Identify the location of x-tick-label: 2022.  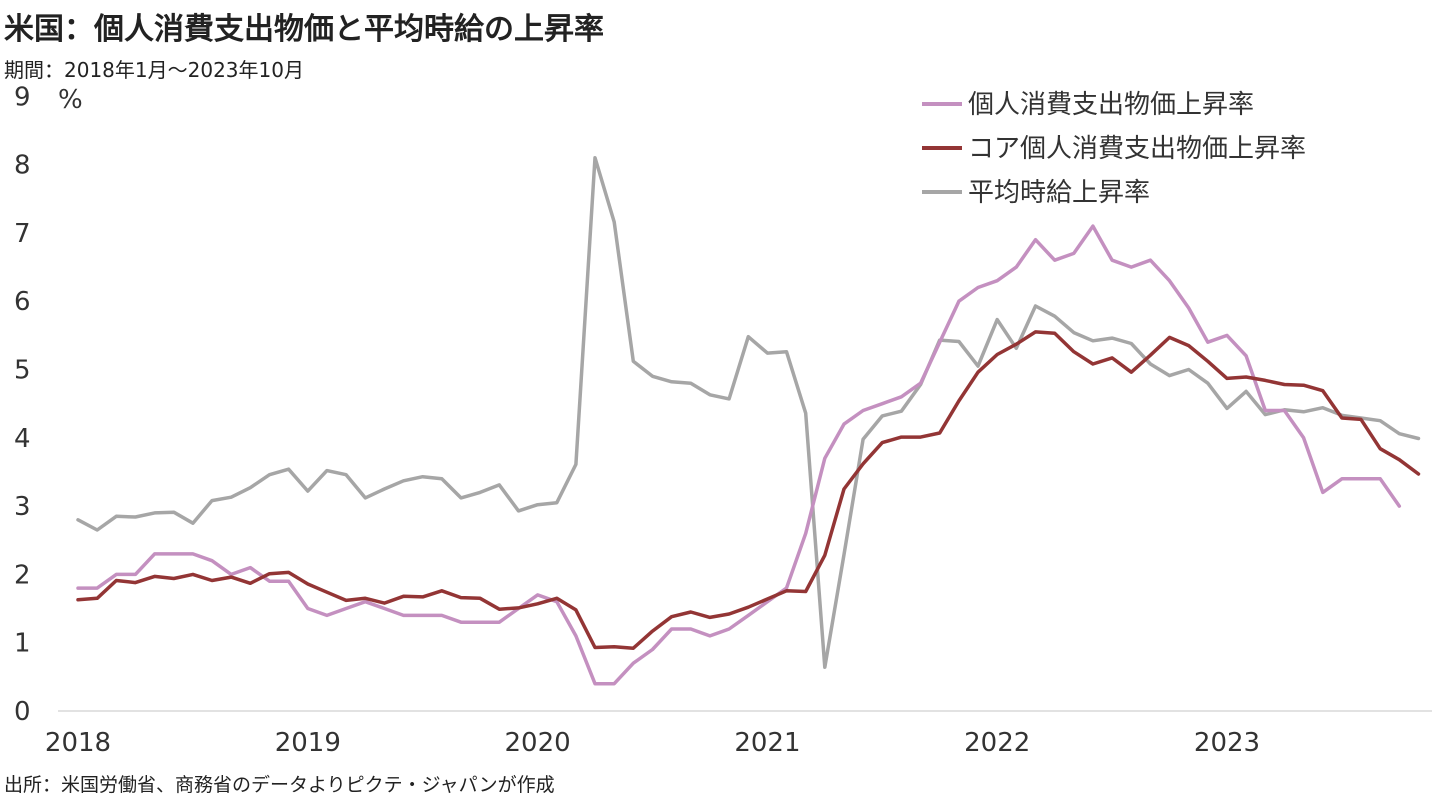
(997, 743).